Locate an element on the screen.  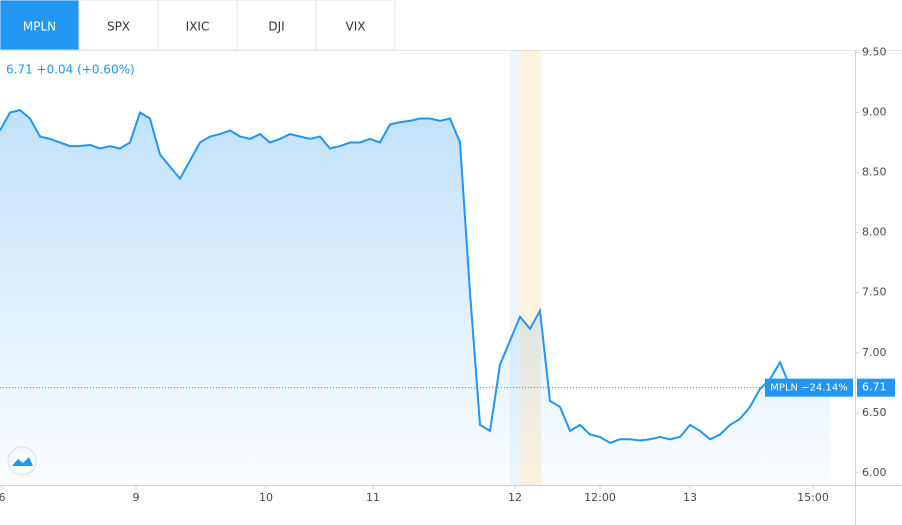
session-band is located at coordinates (515, 267).